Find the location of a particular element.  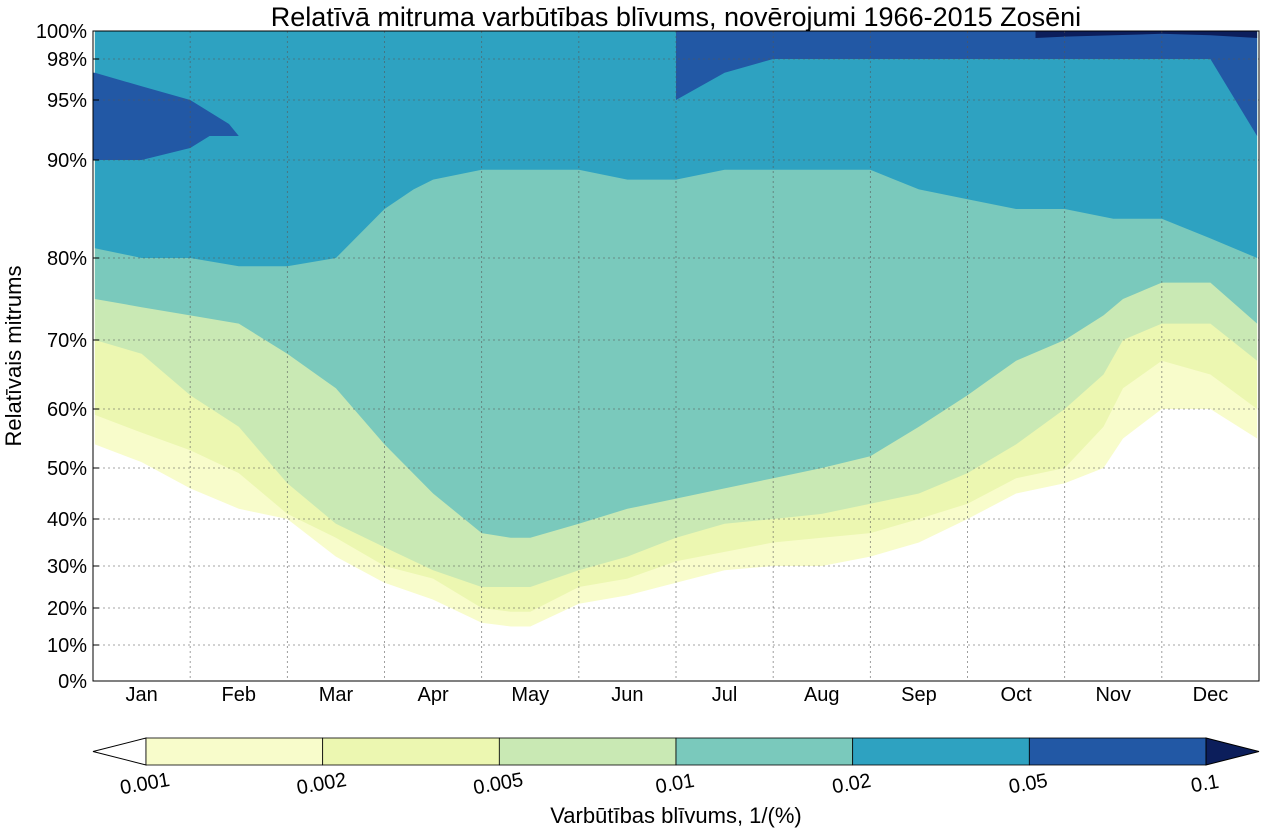

y-tick-label: 95% is located at coordinates (67, 101).